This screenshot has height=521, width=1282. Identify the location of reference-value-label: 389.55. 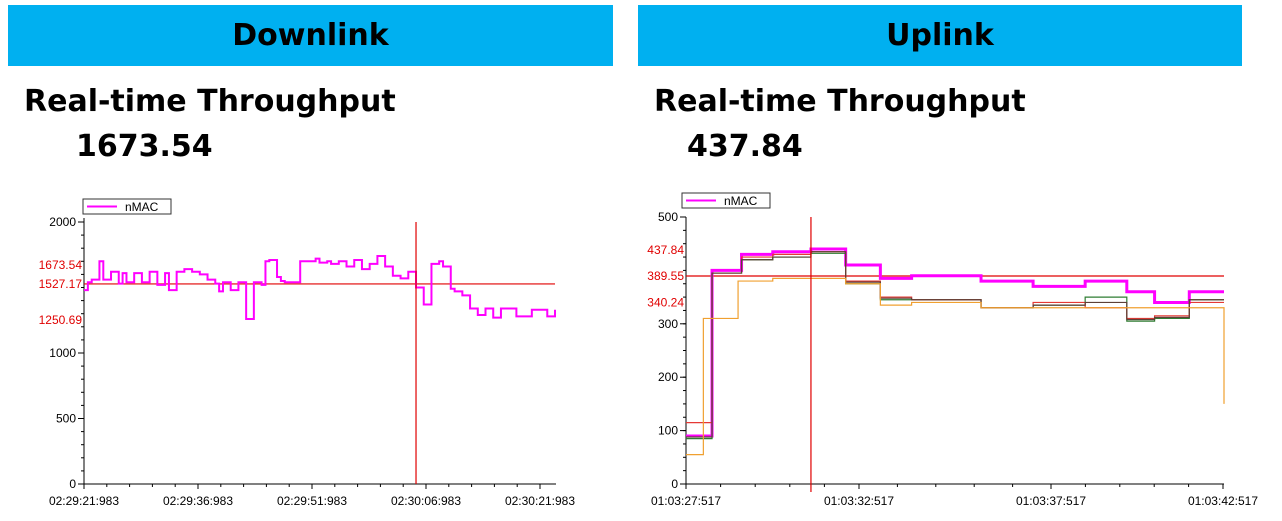
(665, 276).